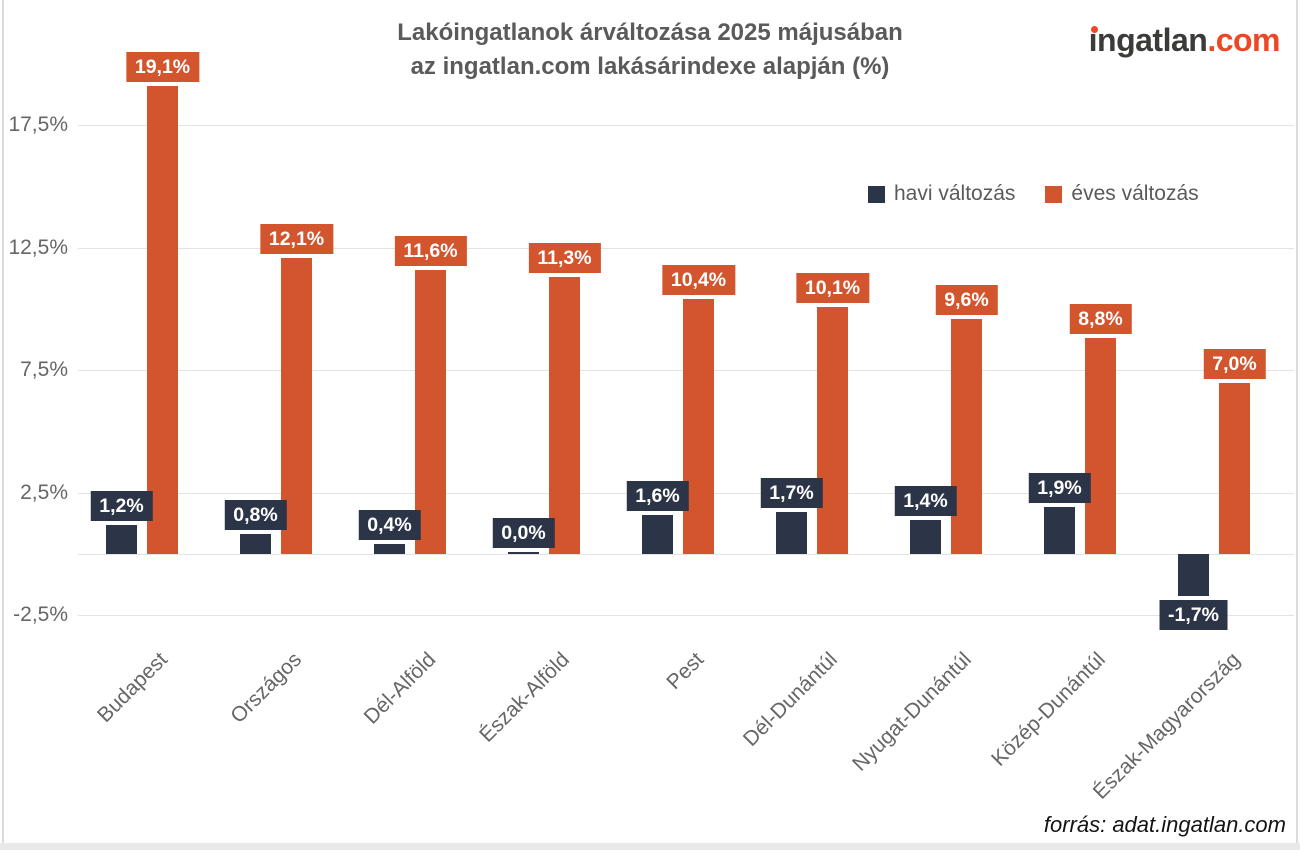  I want to click on yearly-value-label-orsz-gos: 12,1%, so click(296, 238).